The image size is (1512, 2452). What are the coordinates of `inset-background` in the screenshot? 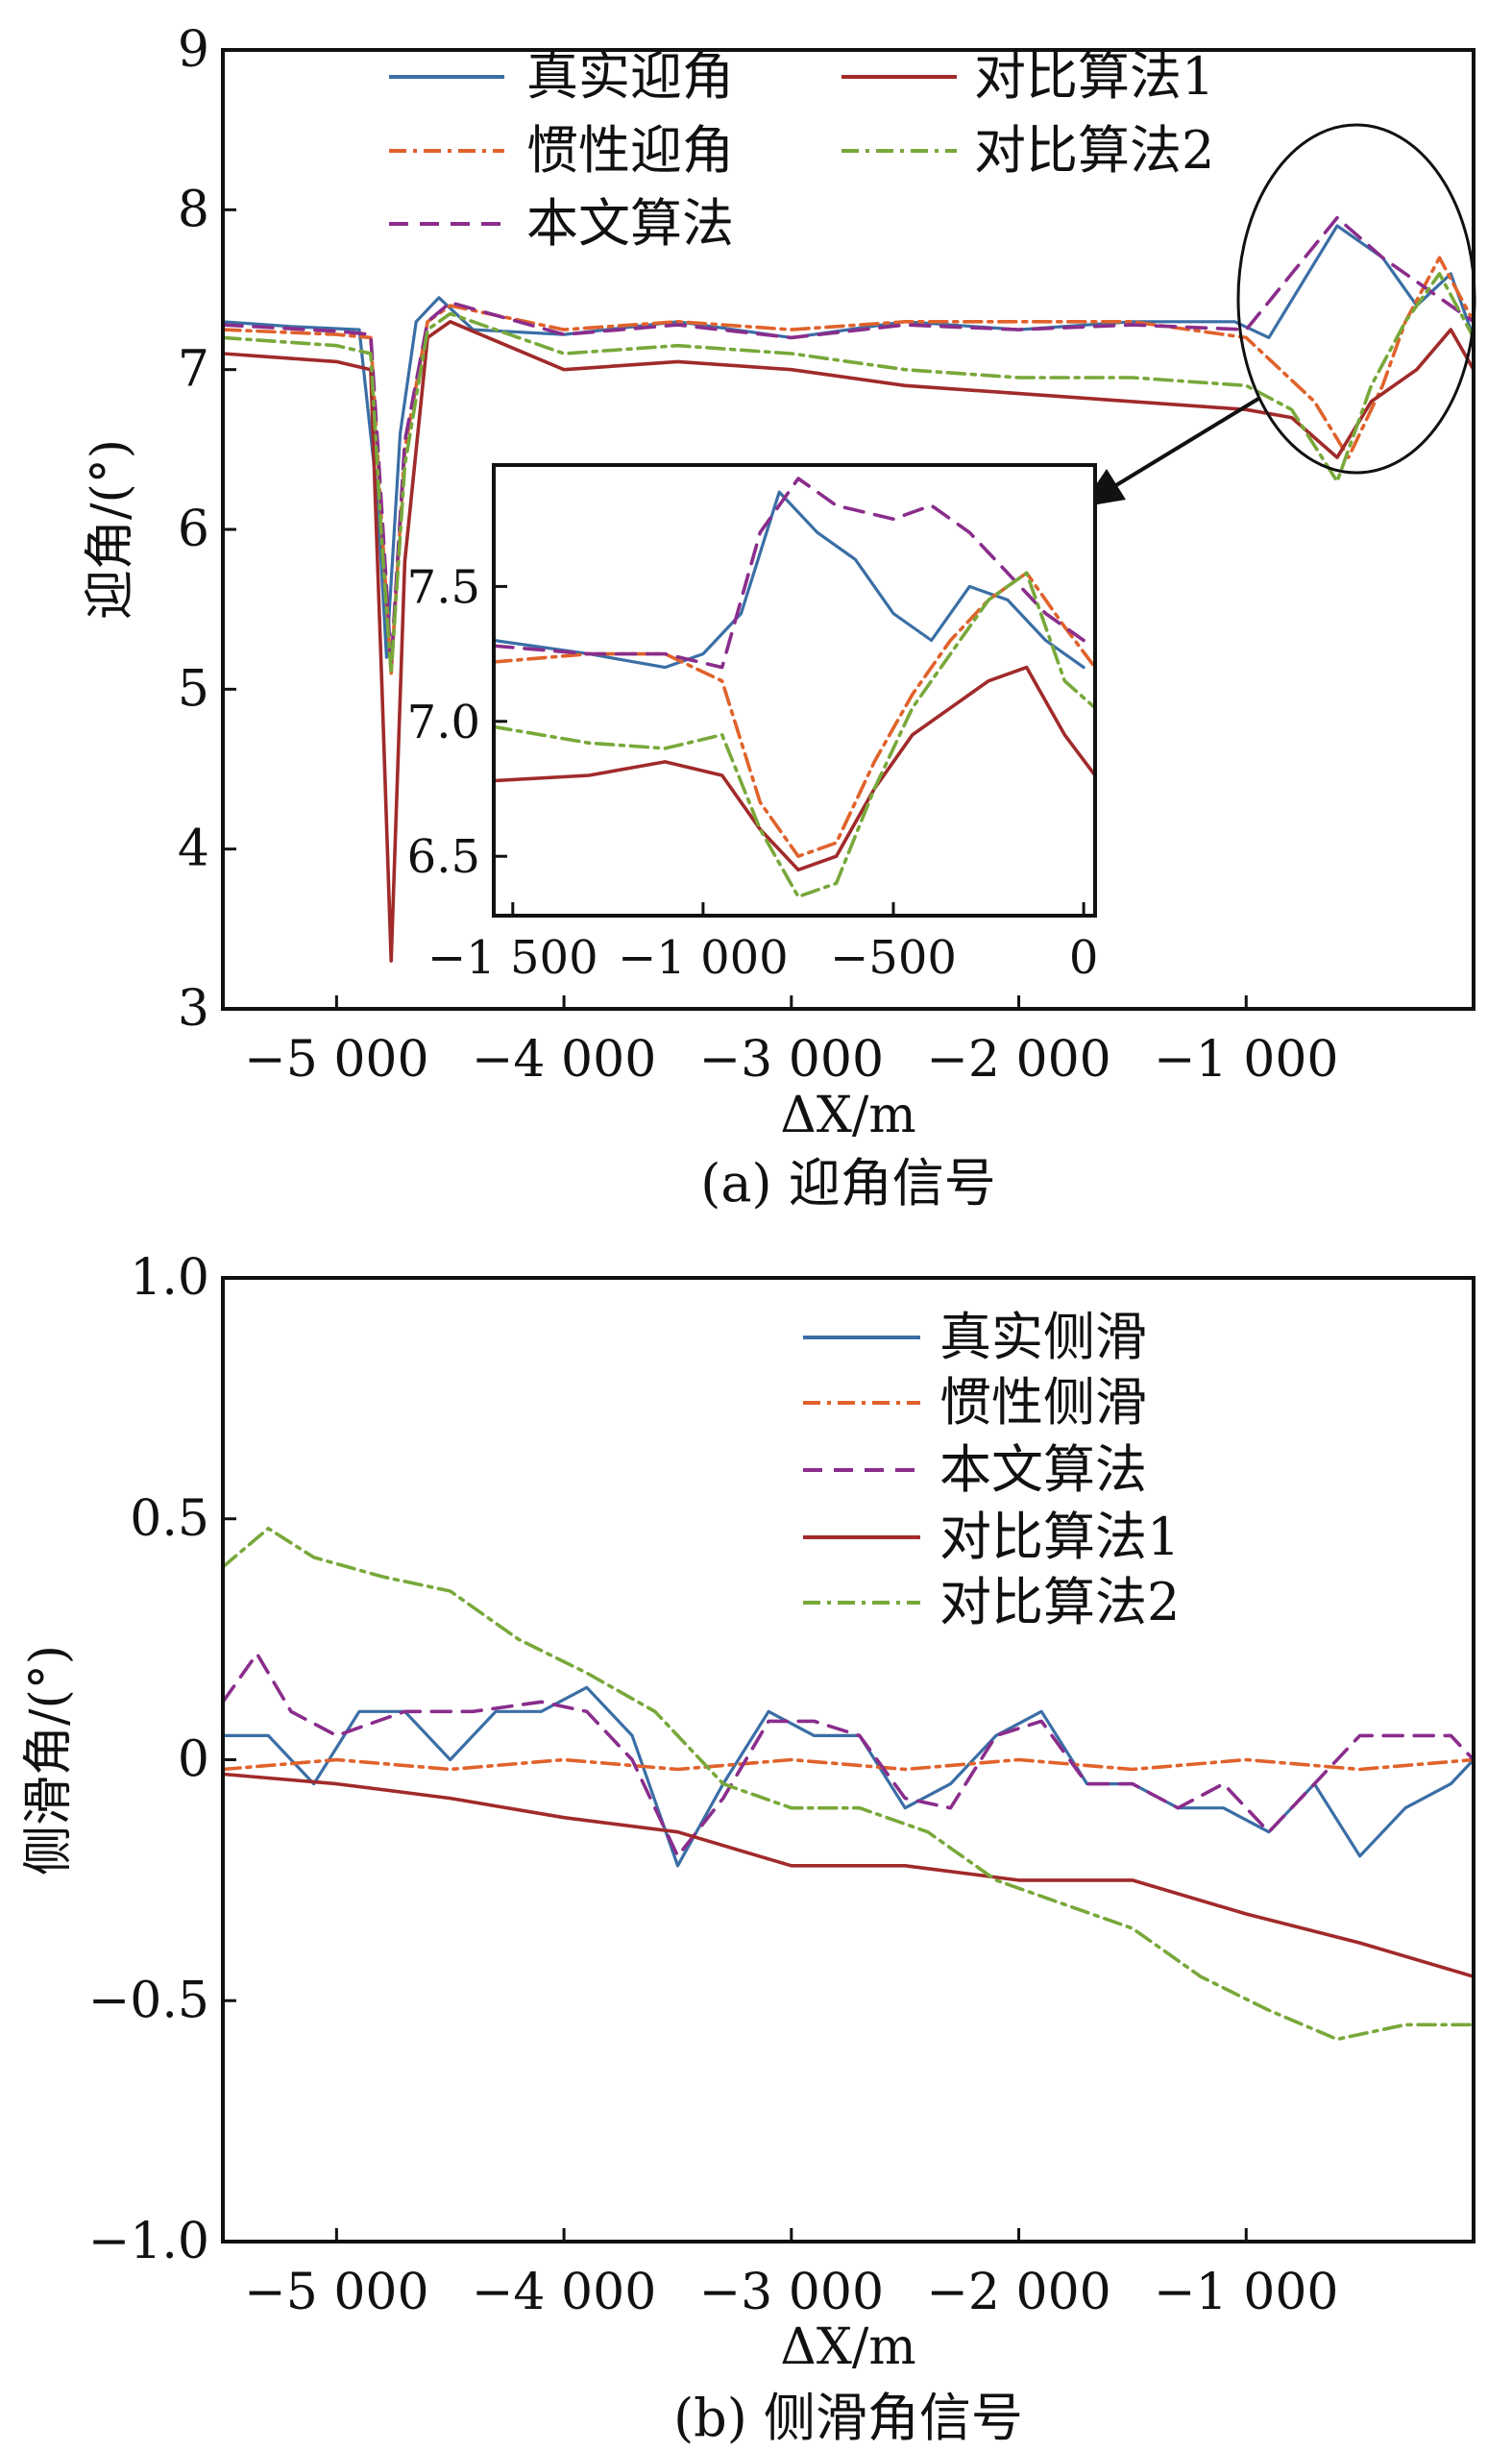 It's located at (794, 690).